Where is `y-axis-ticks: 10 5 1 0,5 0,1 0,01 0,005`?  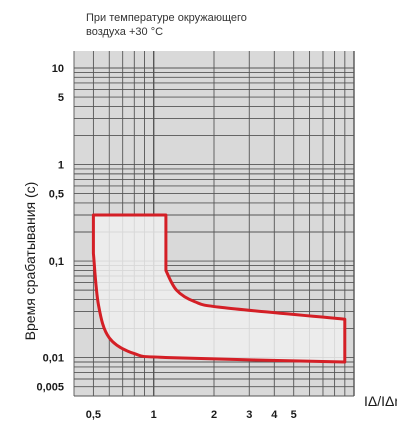
y-axis-ticks: 10 5 1 0,5 0,1 0,01 0,005 is located at coordinates (50, 228).